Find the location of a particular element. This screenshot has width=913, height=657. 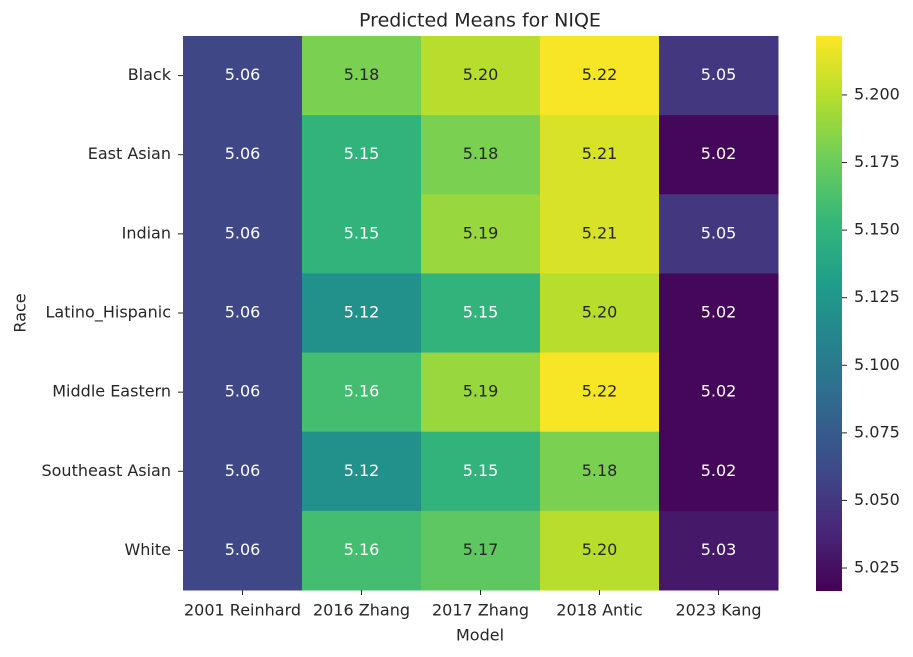

x-axis-label: Model is located at coordinates (480, 635).